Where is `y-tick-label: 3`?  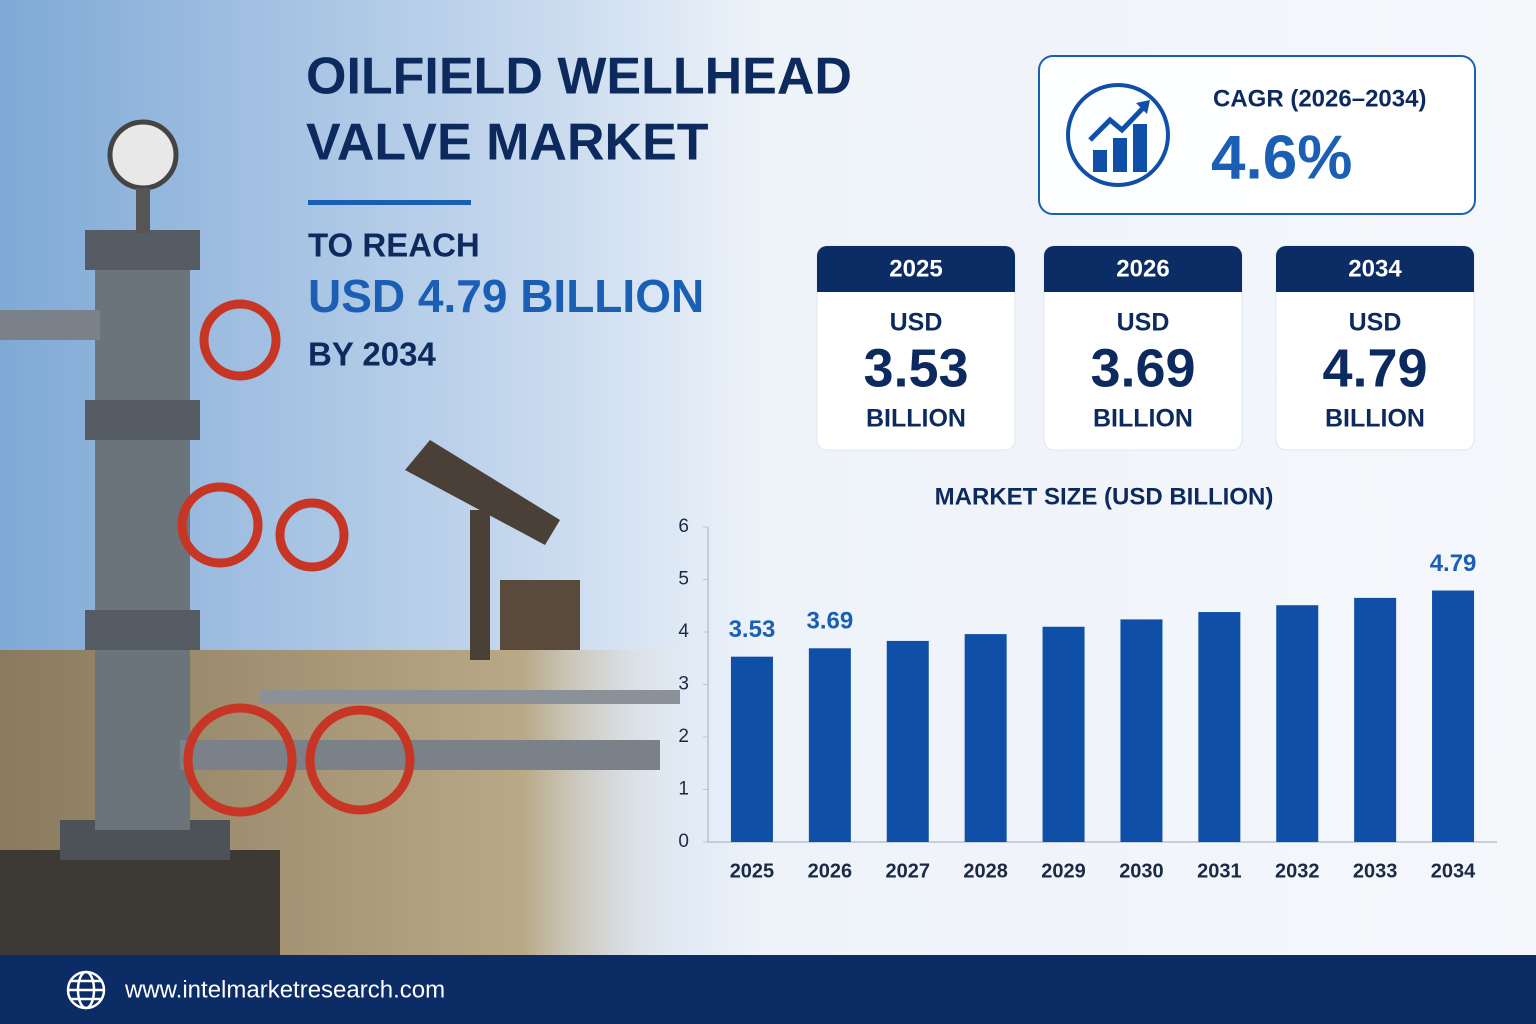
y-tick-label: 3 is located at coordinates (683, 684).